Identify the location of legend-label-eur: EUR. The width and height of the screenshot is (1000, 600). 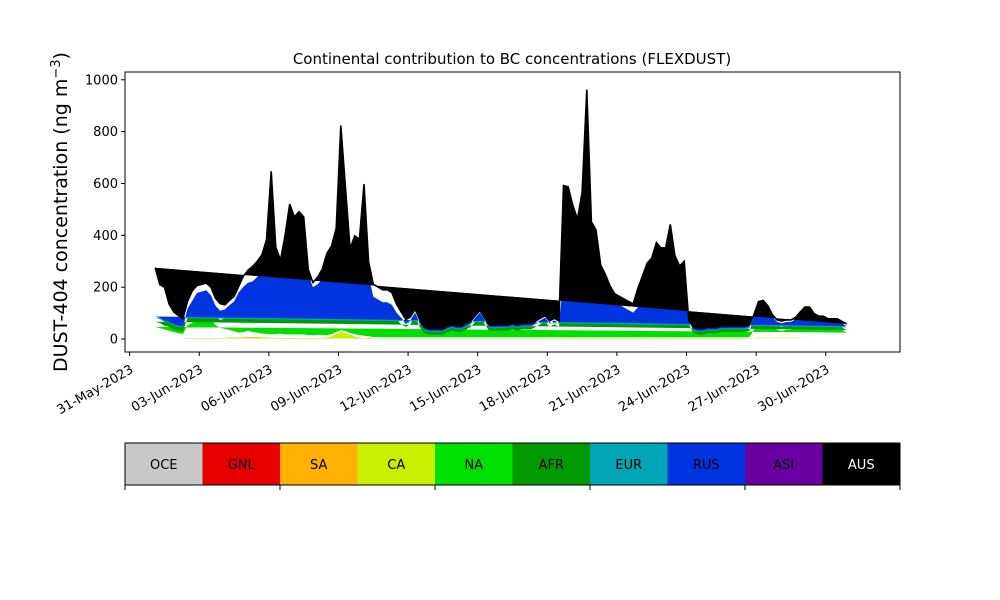
(628, 465).